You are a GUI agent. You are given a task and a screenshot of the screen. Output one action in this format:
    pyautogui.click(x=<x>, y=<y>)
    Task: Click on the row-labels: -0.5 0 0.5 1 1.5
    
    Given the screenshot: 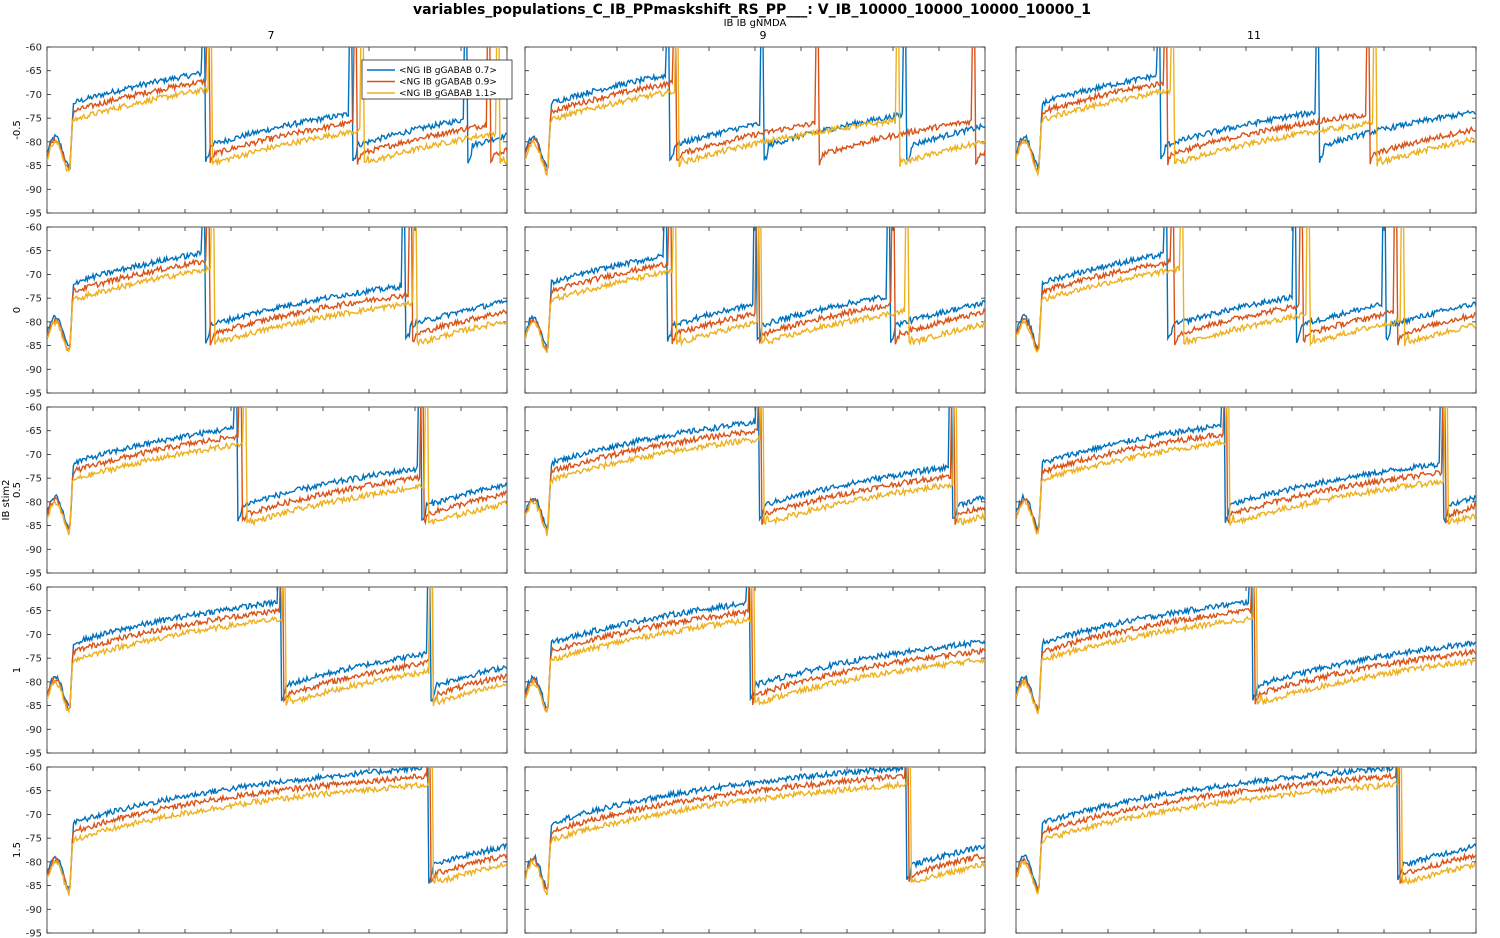 What is the action you would take?
    pyautogui.click(x=17, y=489)
    